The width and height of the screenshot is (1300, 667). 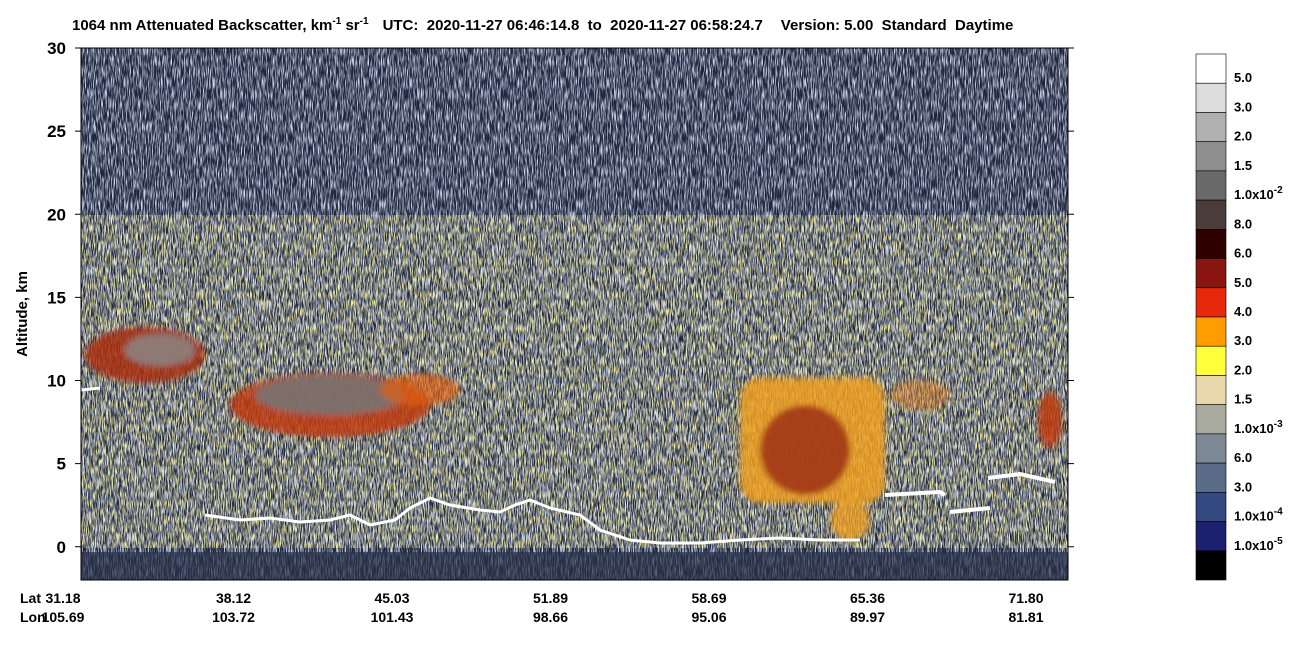 I want to click on colorbar-label: 1.0x10⁻², so click(x=1258, y=193).